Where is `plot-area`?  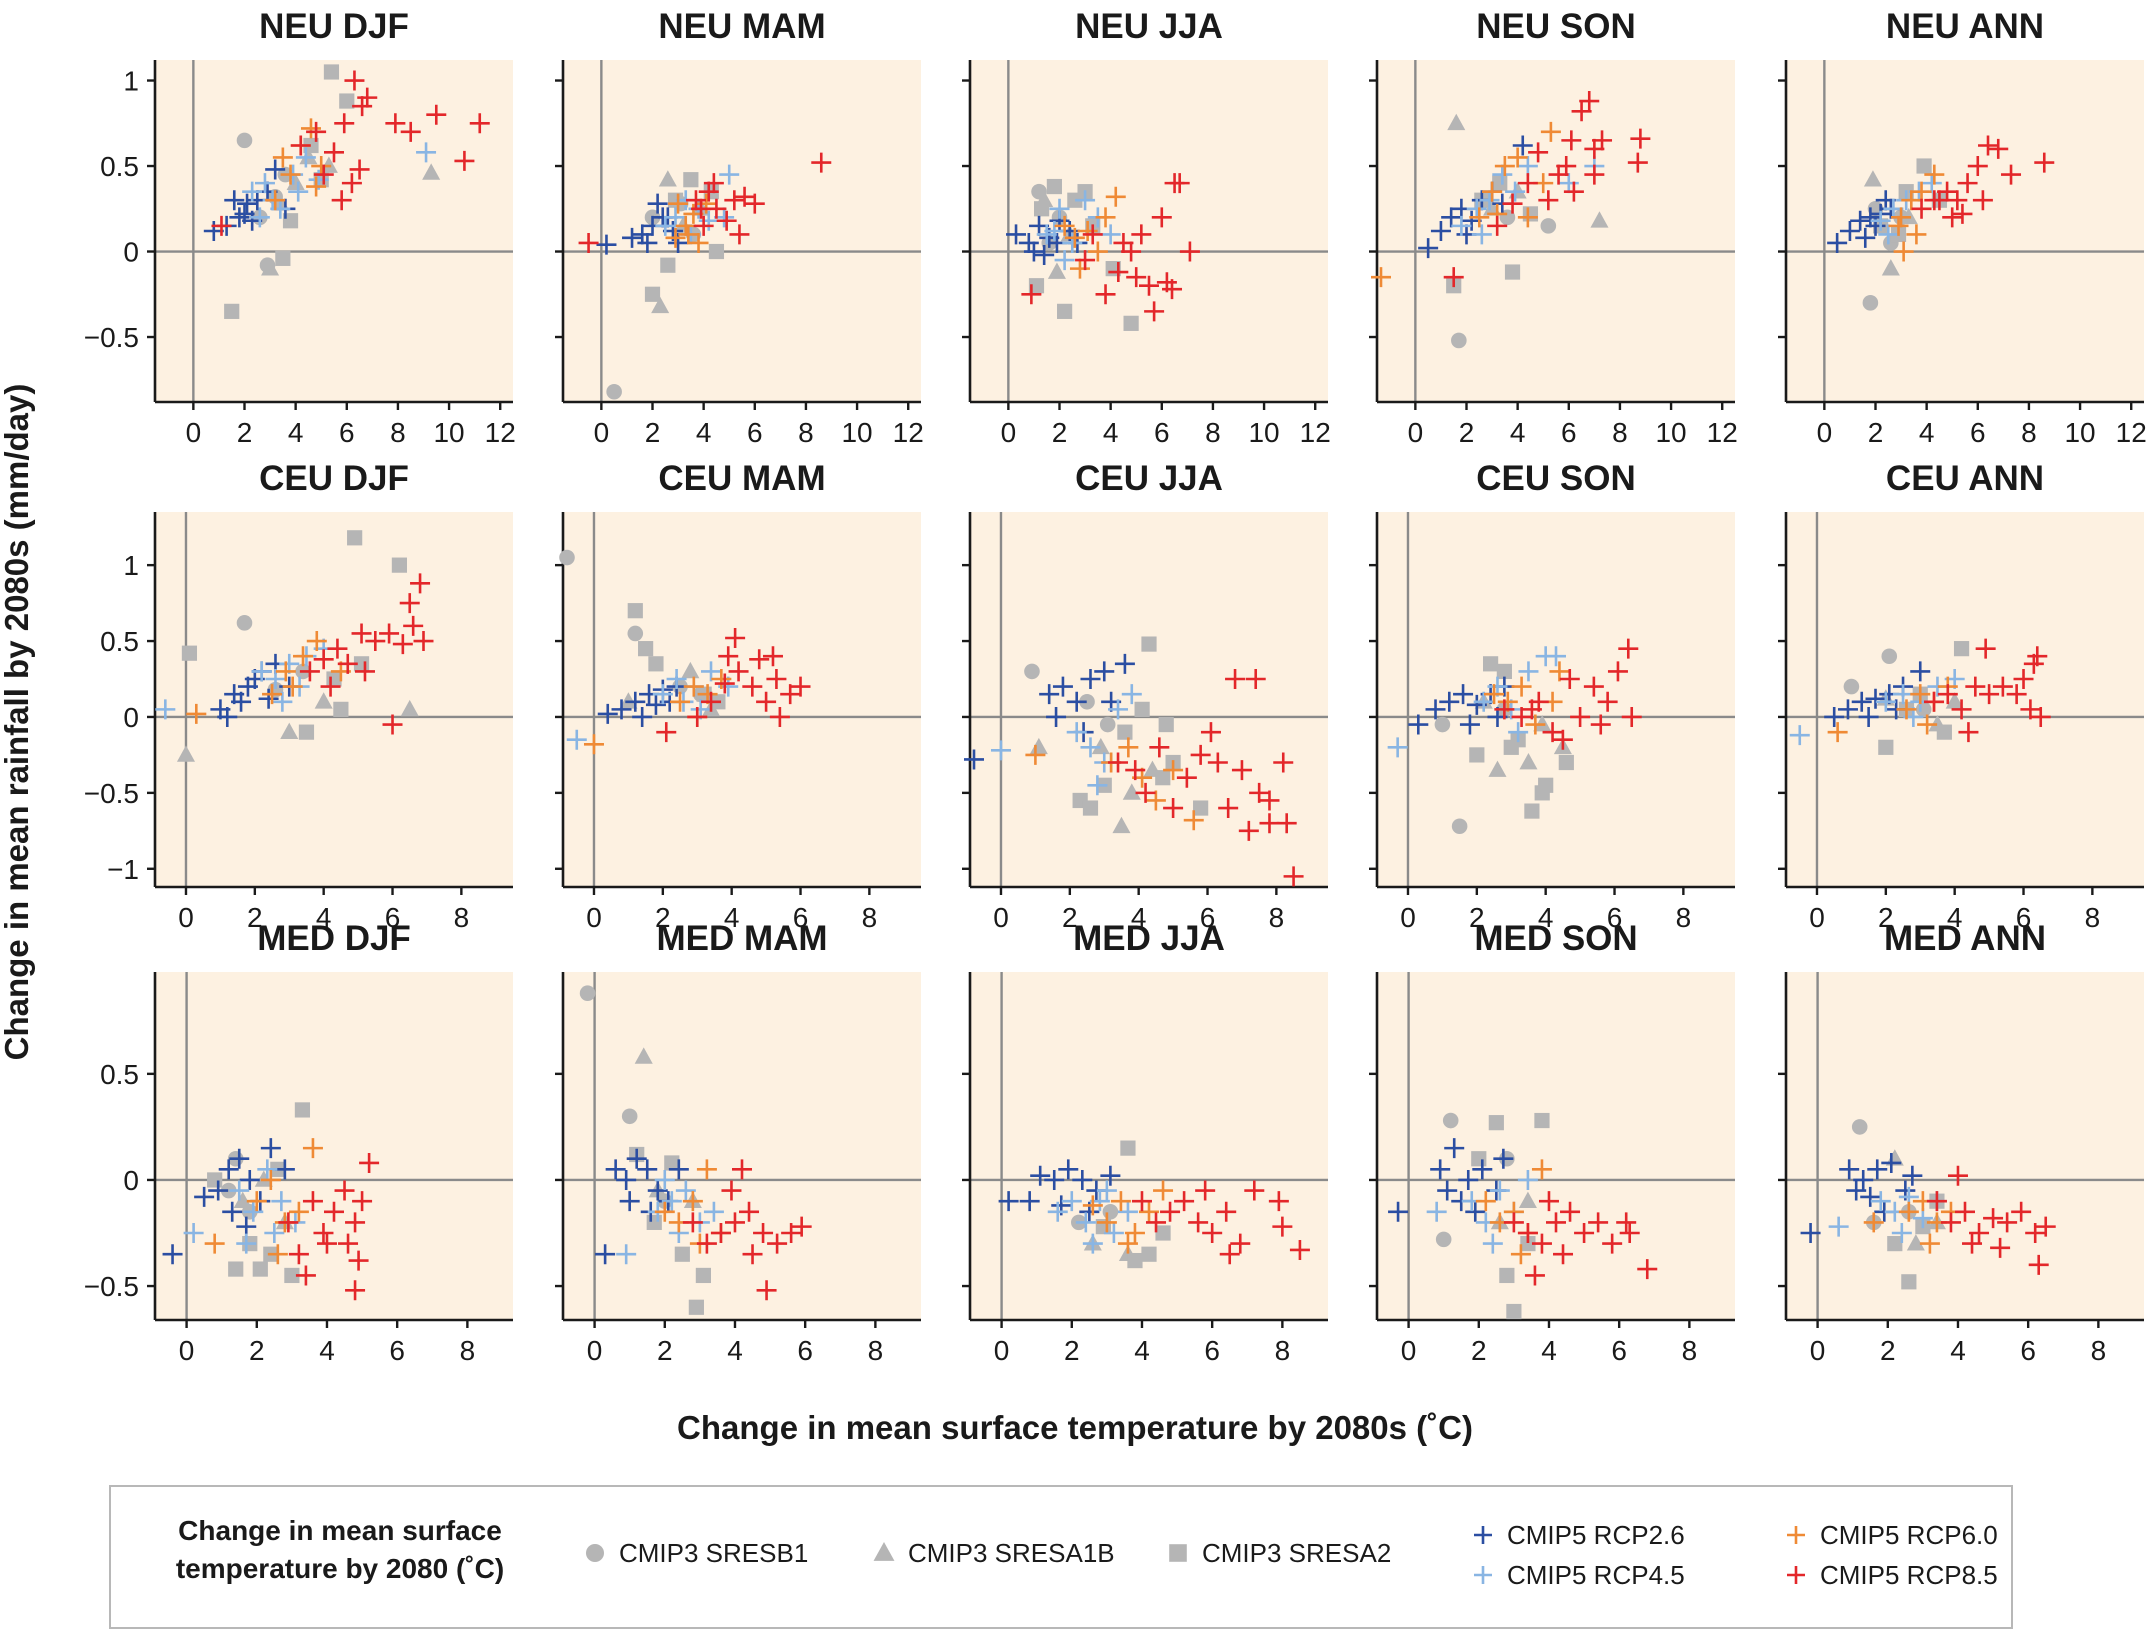 plot-area is located at coordinates (742, 231).